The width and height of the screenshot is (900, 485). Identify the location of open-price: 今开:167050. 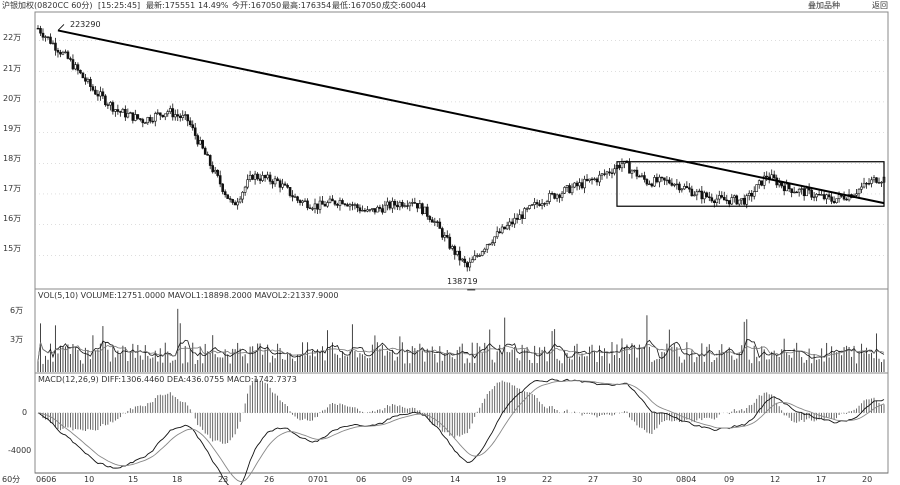
(257, 5).